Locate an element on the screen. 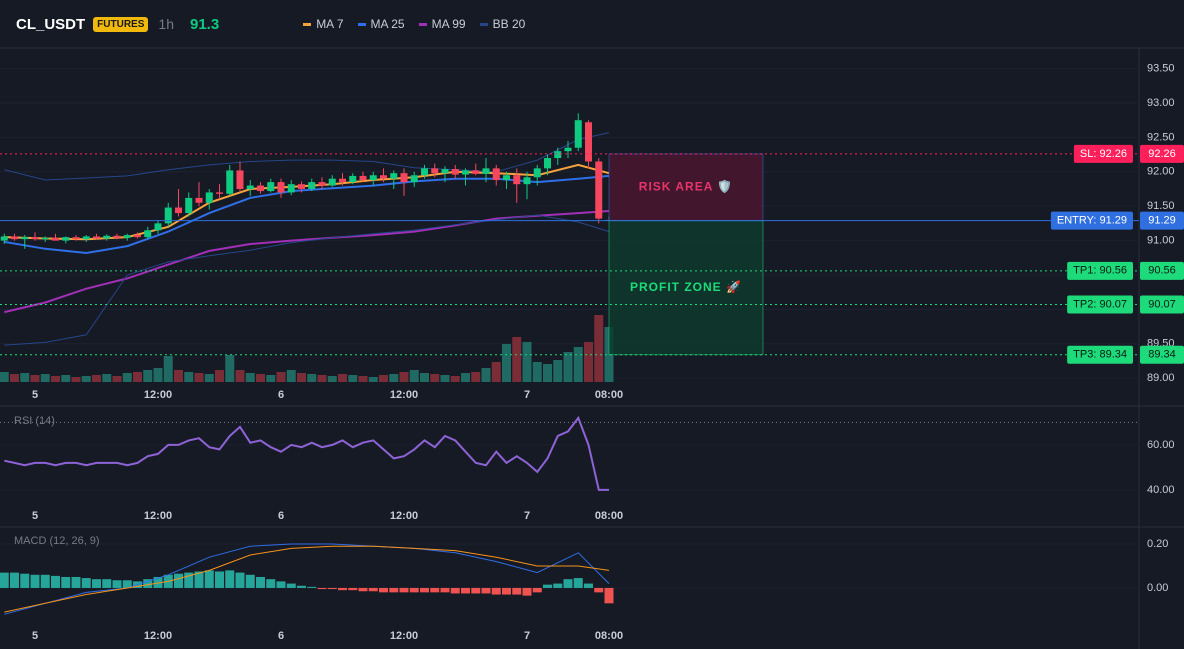  level-tag-label: TP1: 90.56 is located at coordinates (1100, 271).